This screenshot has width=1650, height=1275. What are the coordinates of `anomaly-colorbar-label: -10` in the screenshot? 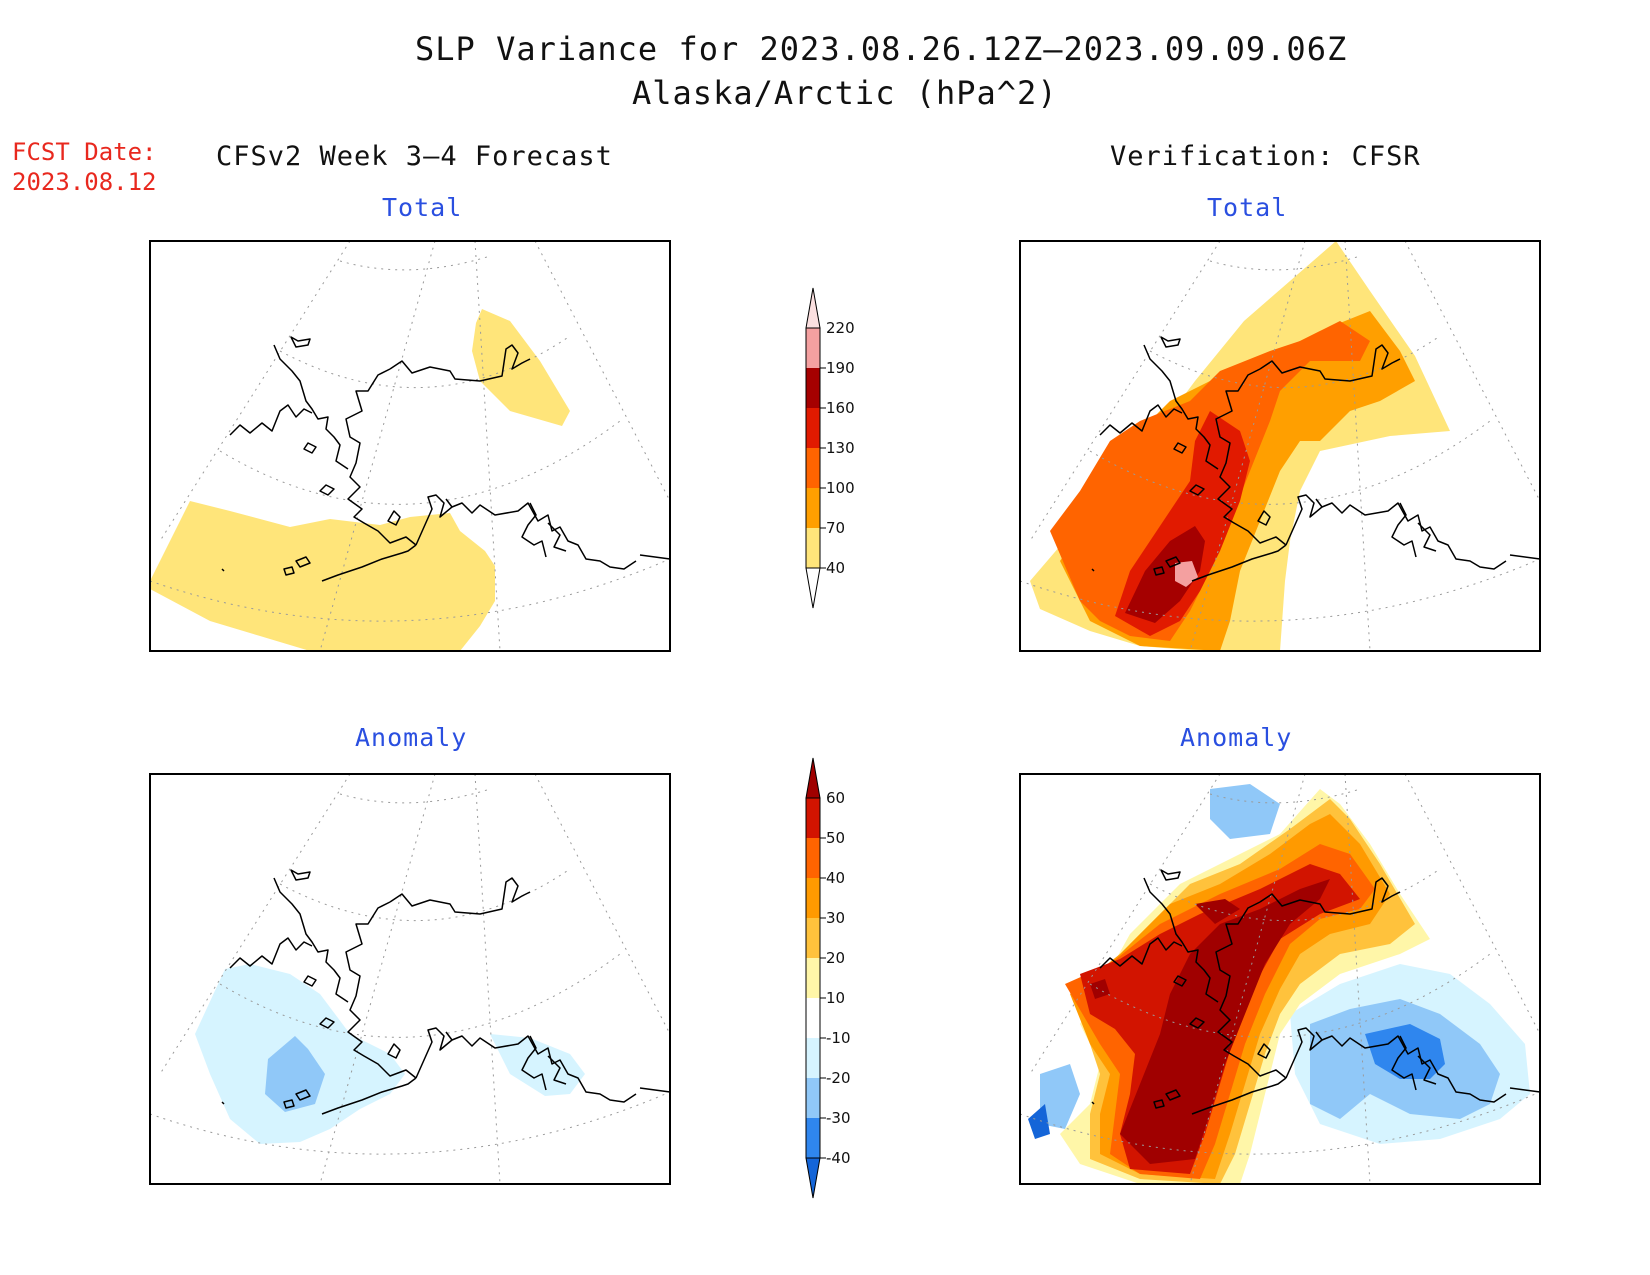 It's located at (838, 1038).